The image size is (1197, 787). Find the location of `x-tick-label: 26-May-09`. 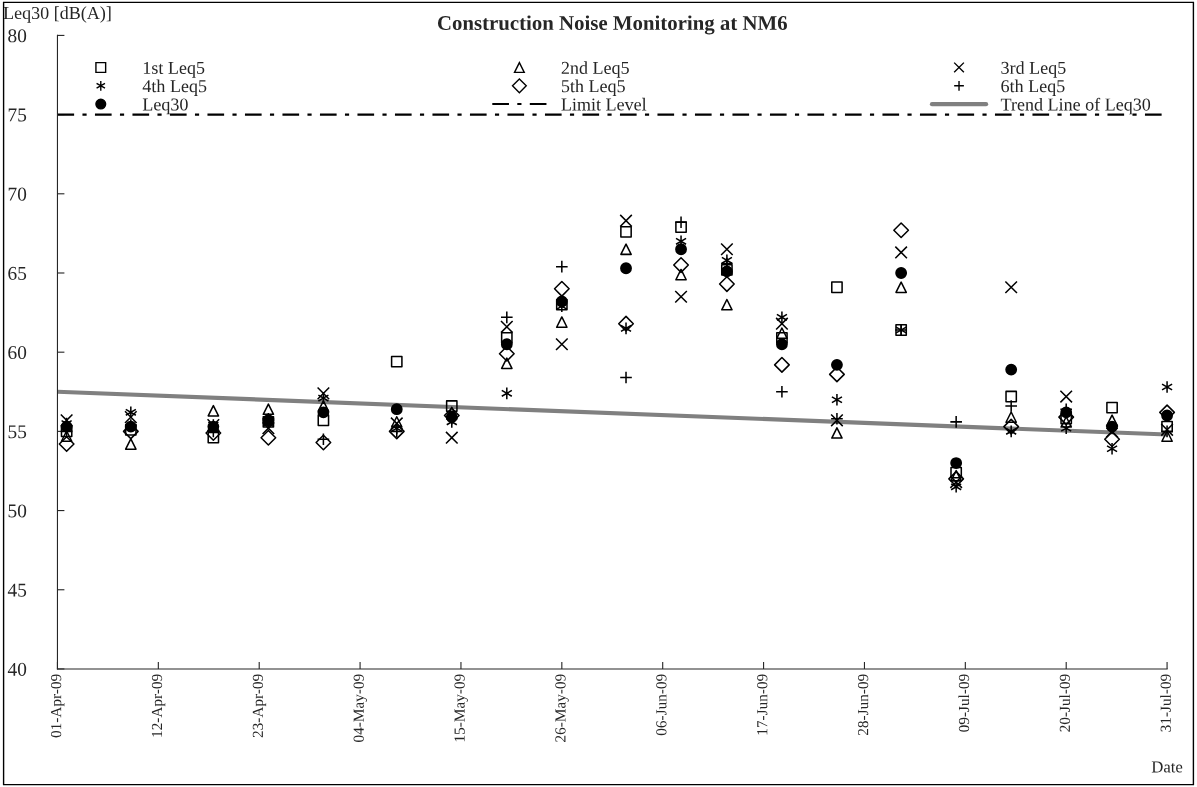

x-tick-label: 26-May-09 is located at coordinates (562, 708).